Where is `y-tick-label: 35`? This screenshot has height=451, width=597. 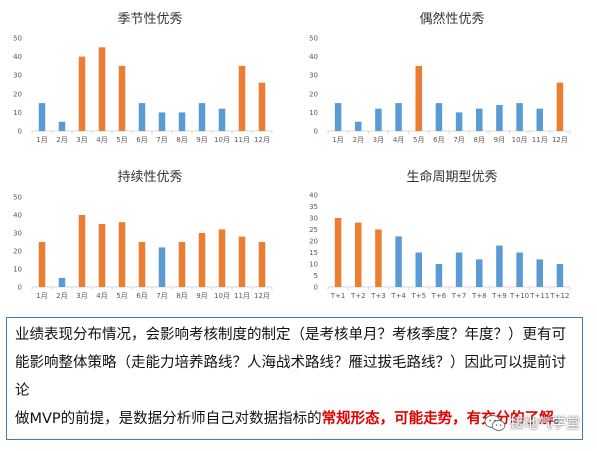
y-tick-label: 35 is located at coordinates (313, 207).